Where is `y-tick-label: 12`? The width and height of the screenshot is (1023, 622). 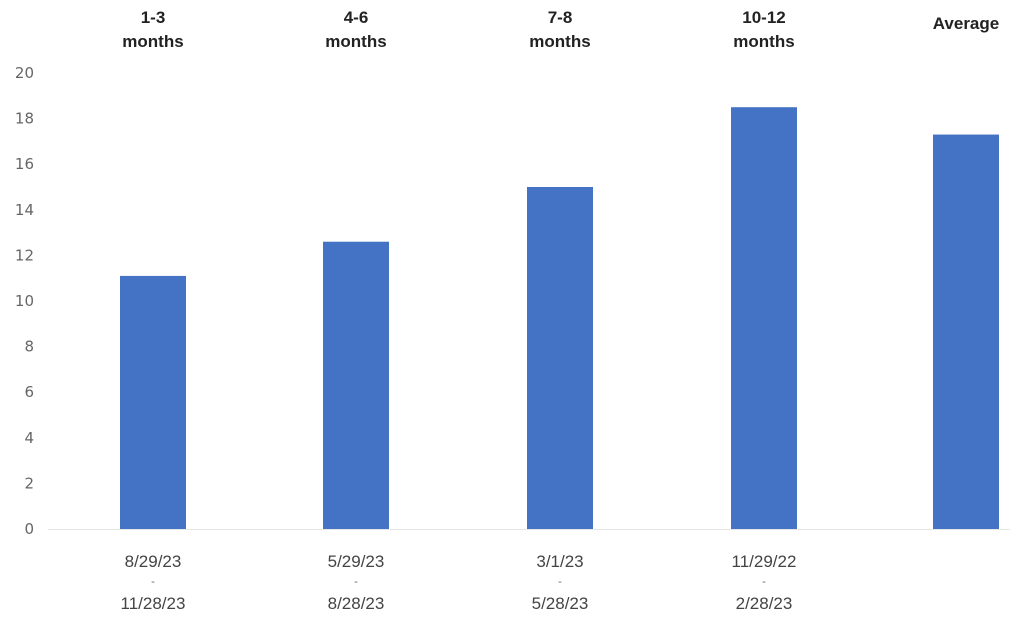
y-tick-label: 12 is located at coordinates (24, 255).